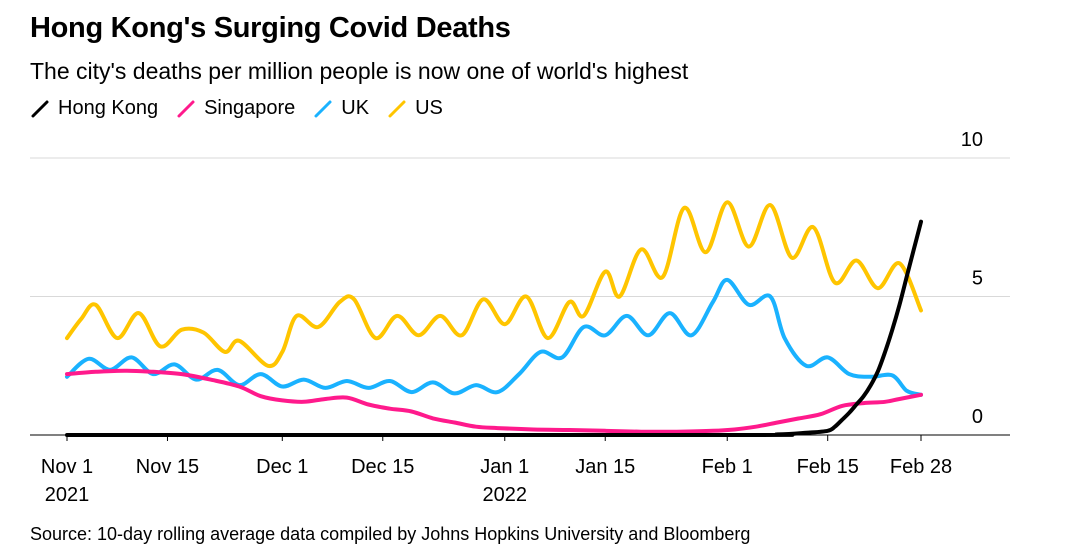  I want to click on legend-label: Singapore, so click(250, 108).